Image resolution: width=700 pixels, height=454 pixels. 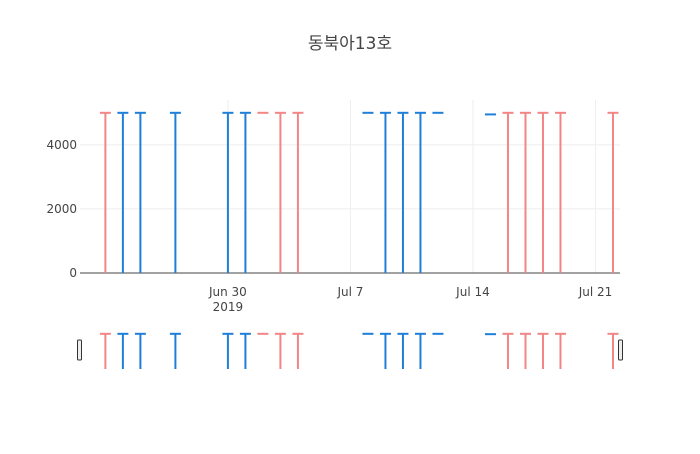 What do you see at coordinates (350, 350) in the screenshot?
I see `range-slider` at bounding box center [350, 350].